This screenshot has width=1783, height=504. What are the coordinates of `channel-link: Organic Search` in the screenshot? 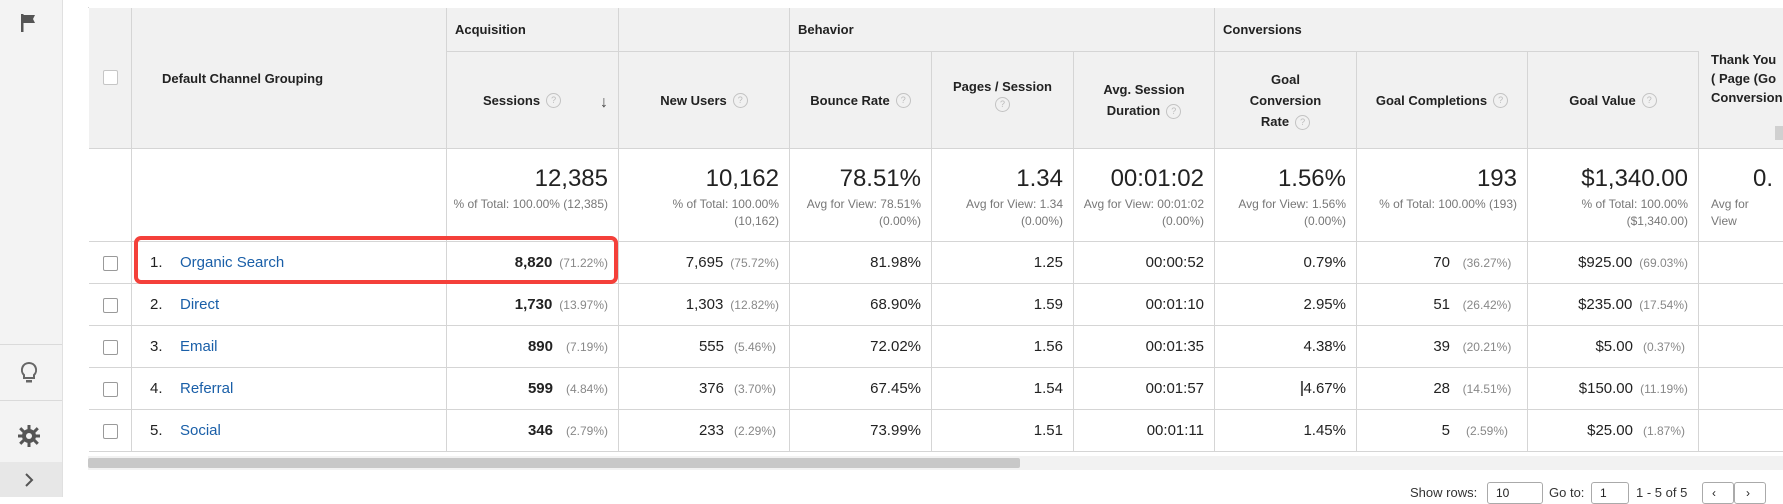 It's located at (232, 262).